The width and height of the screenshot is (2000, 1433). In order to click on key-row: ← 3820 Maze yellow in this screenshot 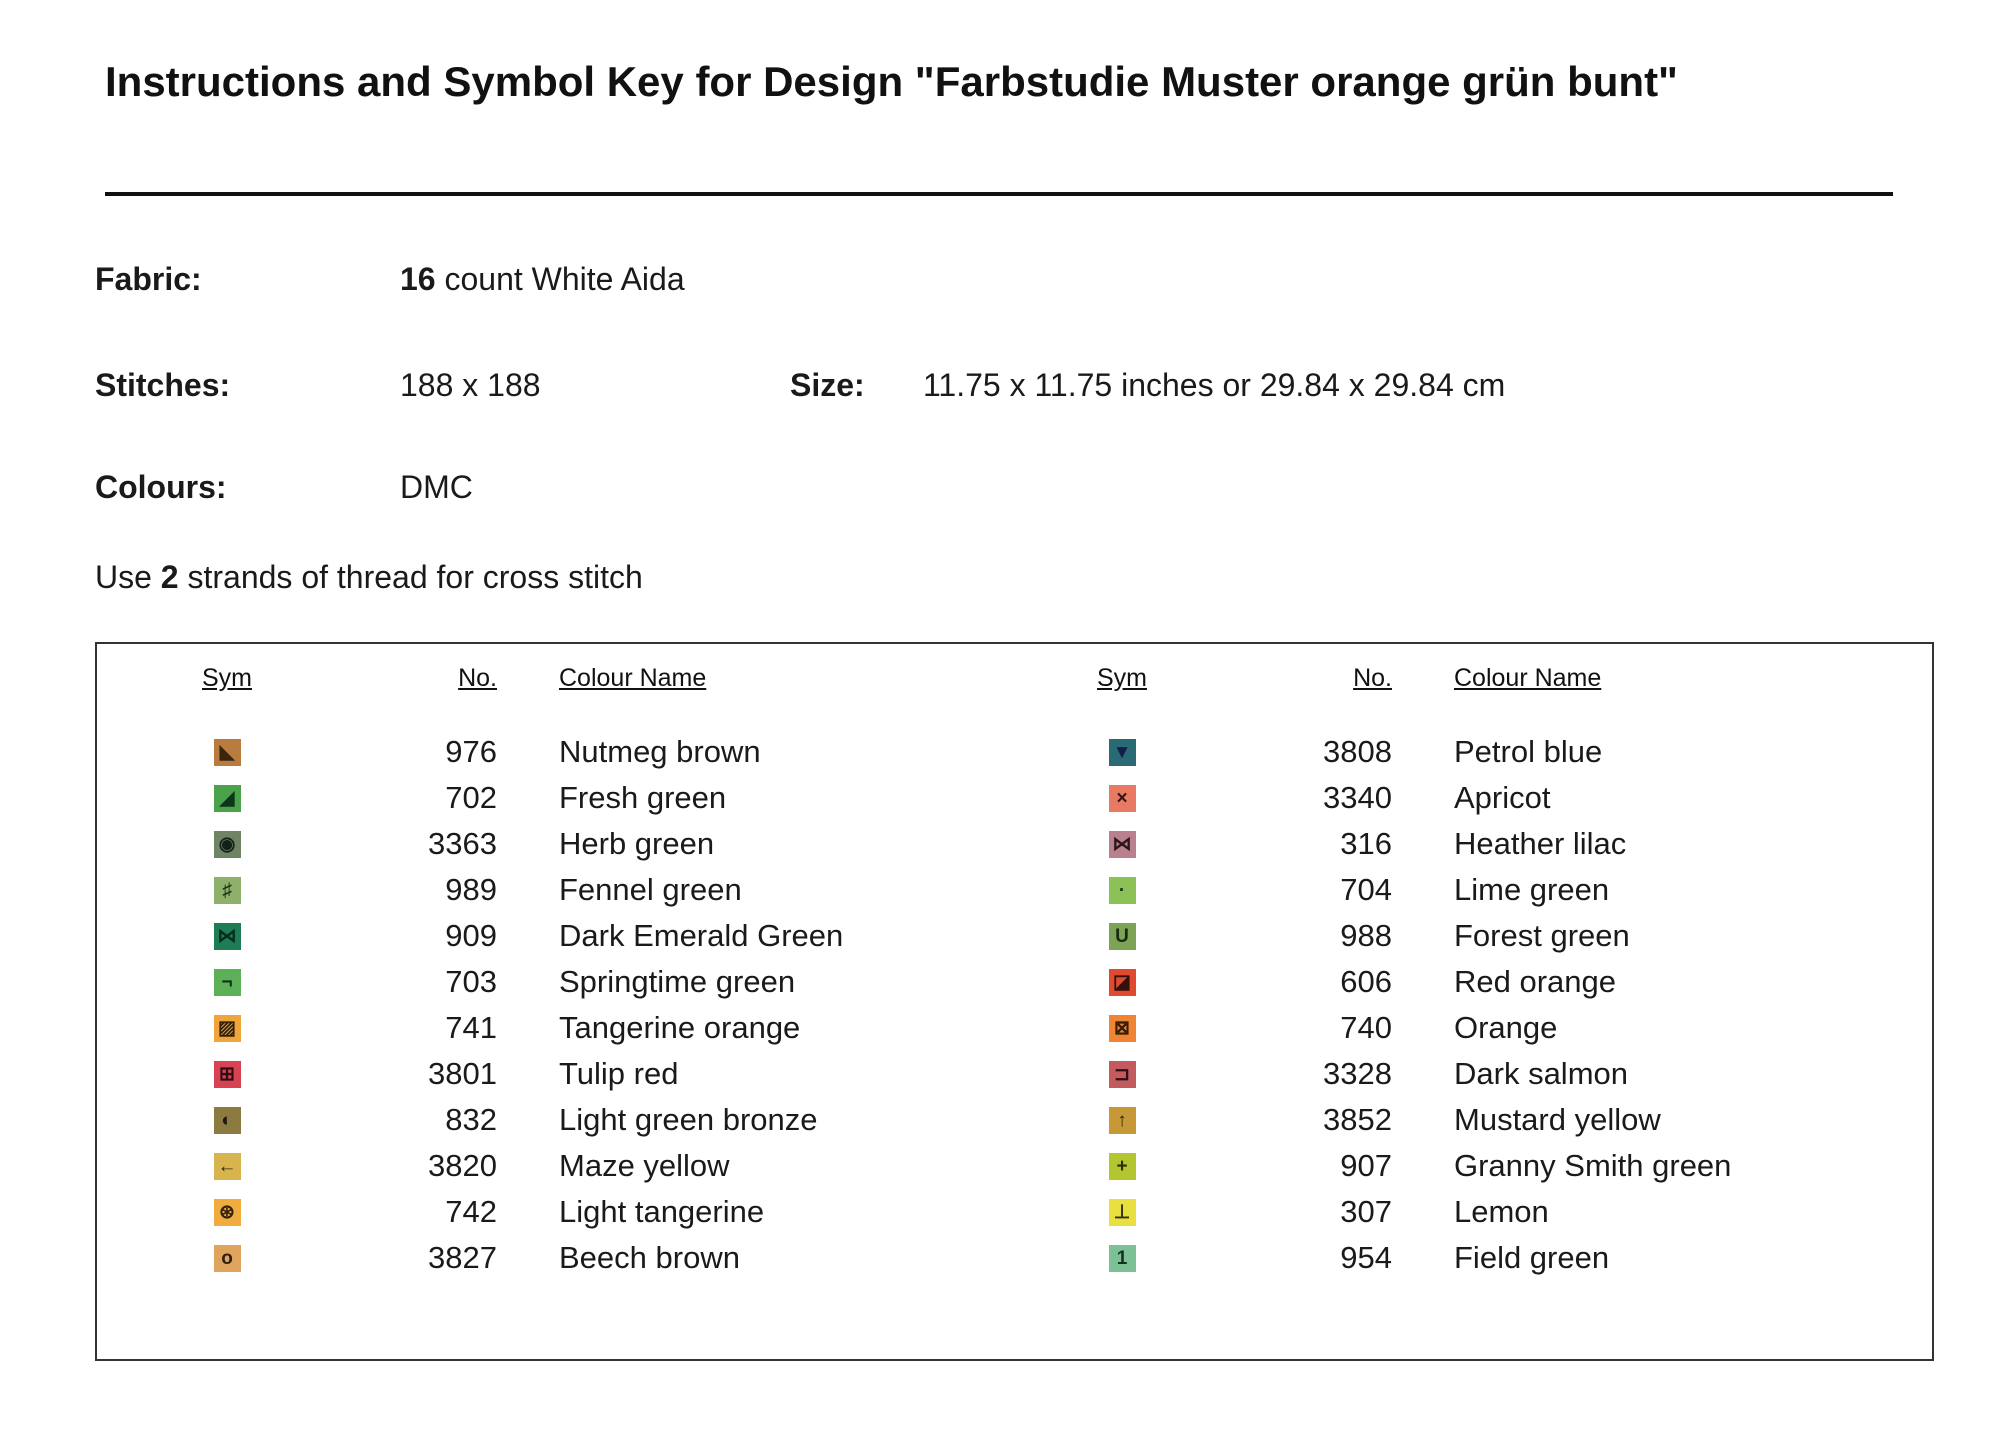, I will do `click(587, 1166)`.